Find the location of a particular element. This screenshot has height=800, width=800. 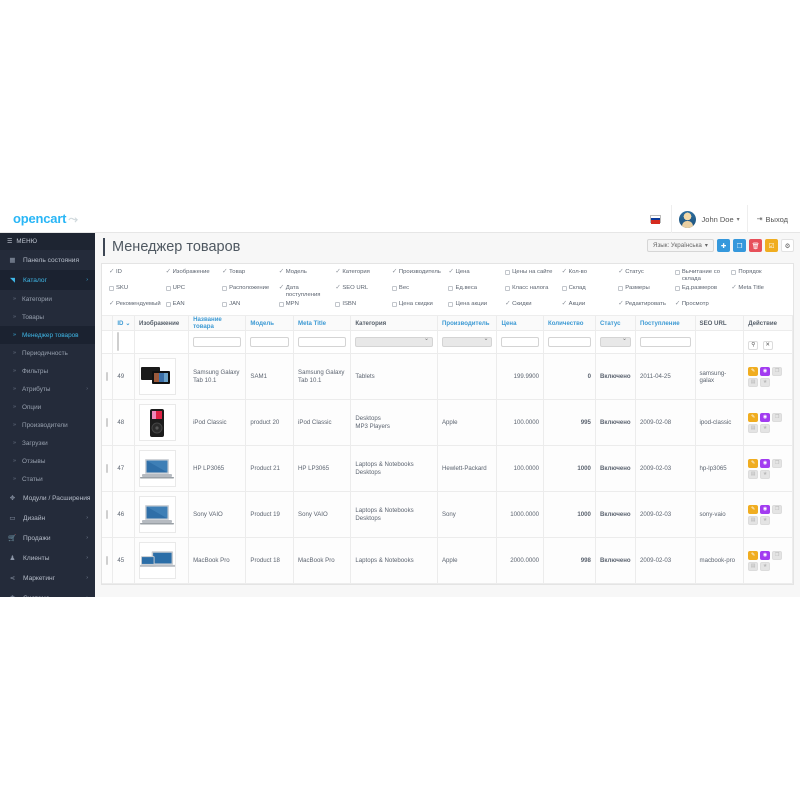

logout-button: ⇥ Выход is located at coordinates (771, 219).